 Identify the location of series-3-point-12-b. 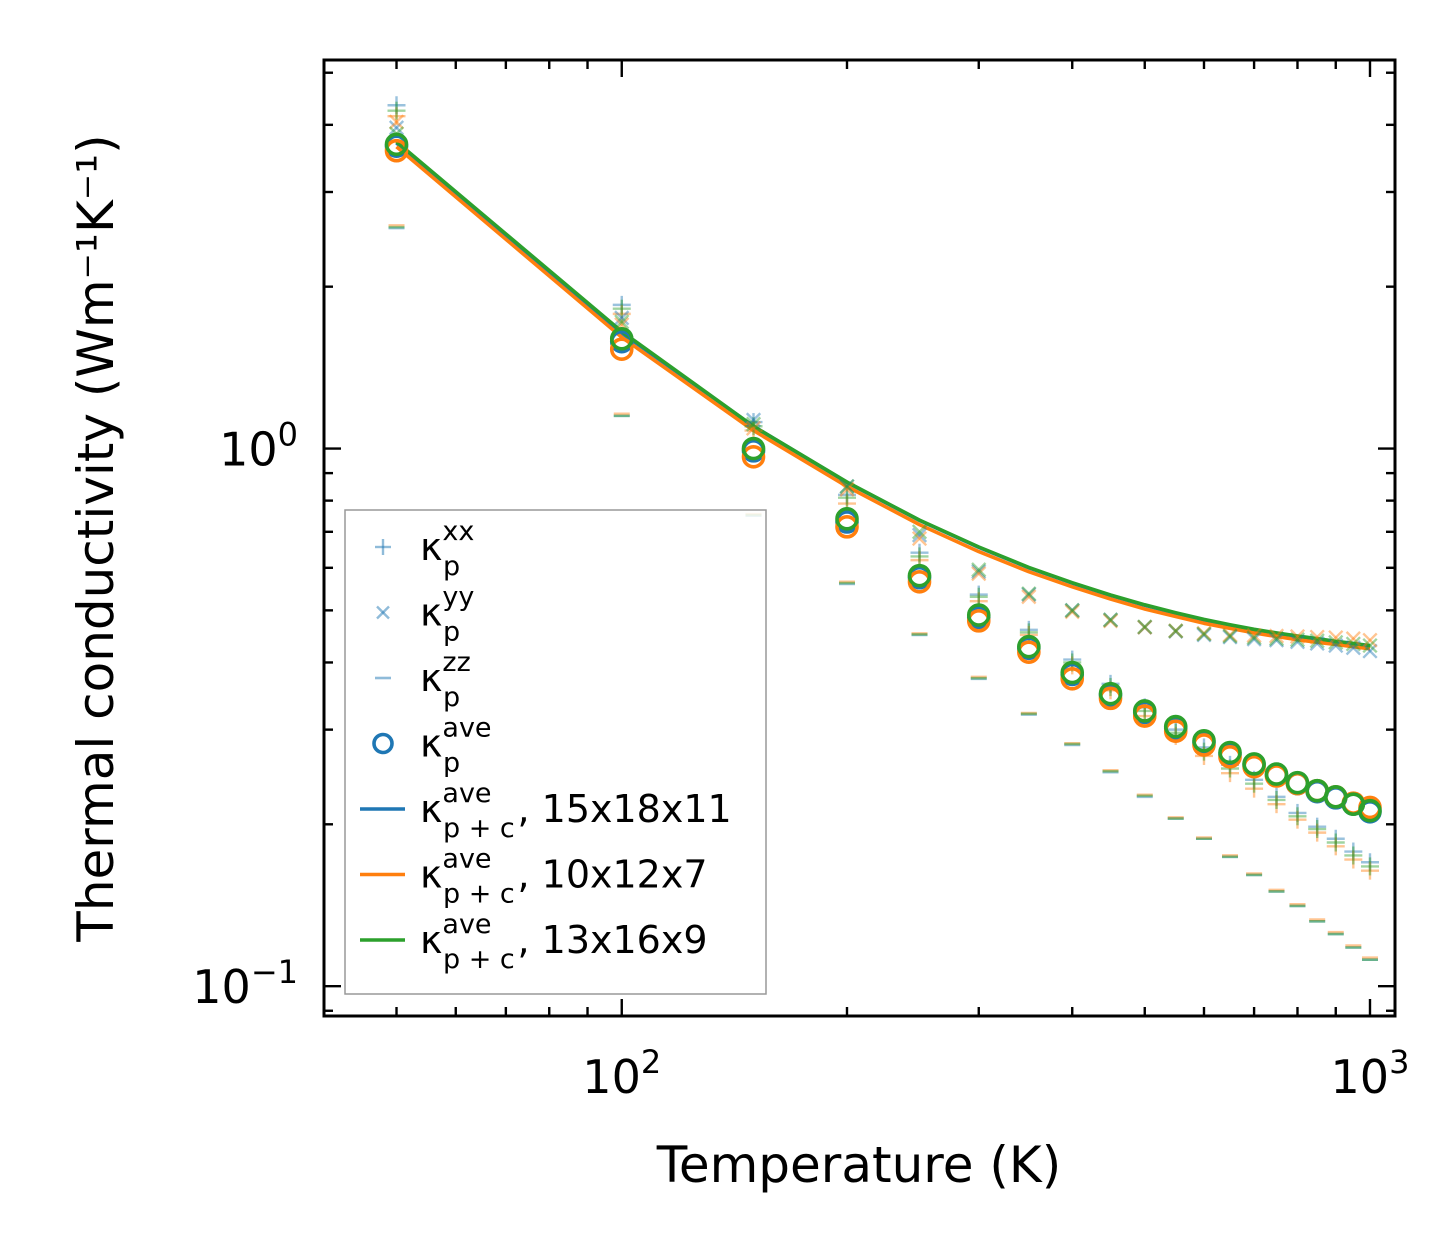
(1230, 637).